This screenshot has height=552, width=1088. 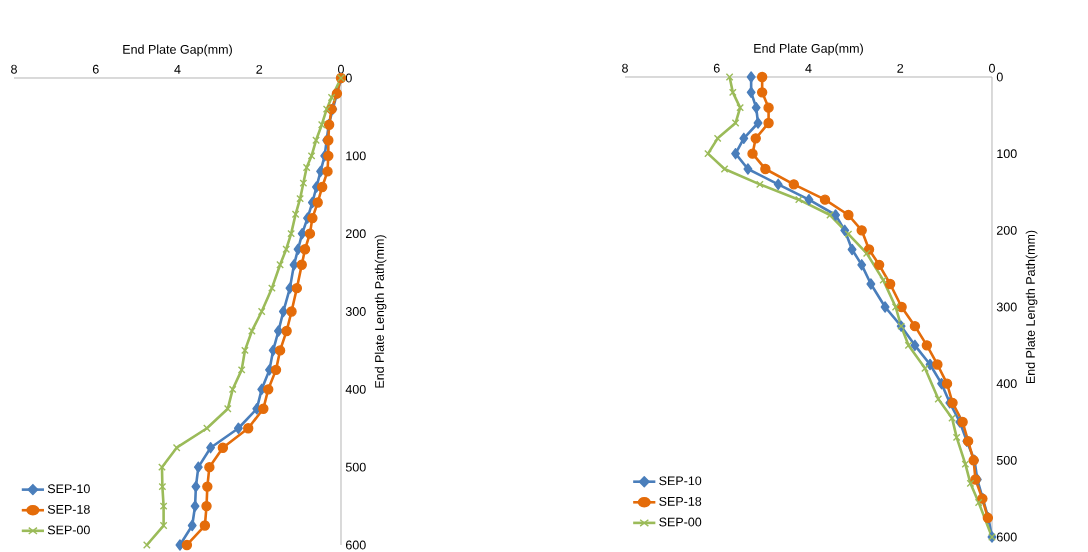 What do you see at coordinates (1006, 460) in the screenshot?
I see `y-tick-label: 500` at bounding box center [1006, 460].